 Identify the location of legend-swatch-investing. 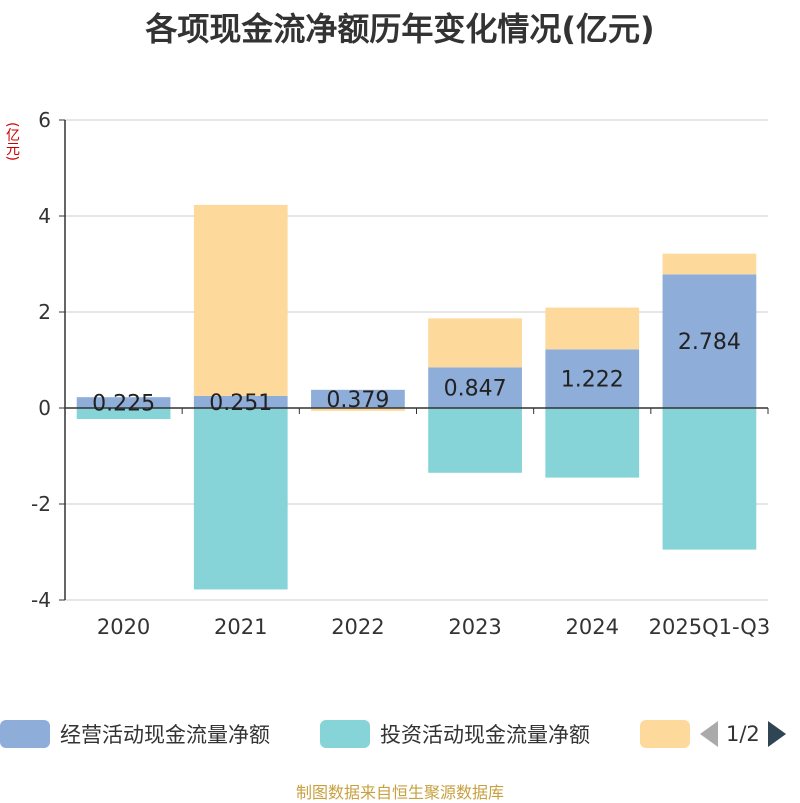
(345, 734).